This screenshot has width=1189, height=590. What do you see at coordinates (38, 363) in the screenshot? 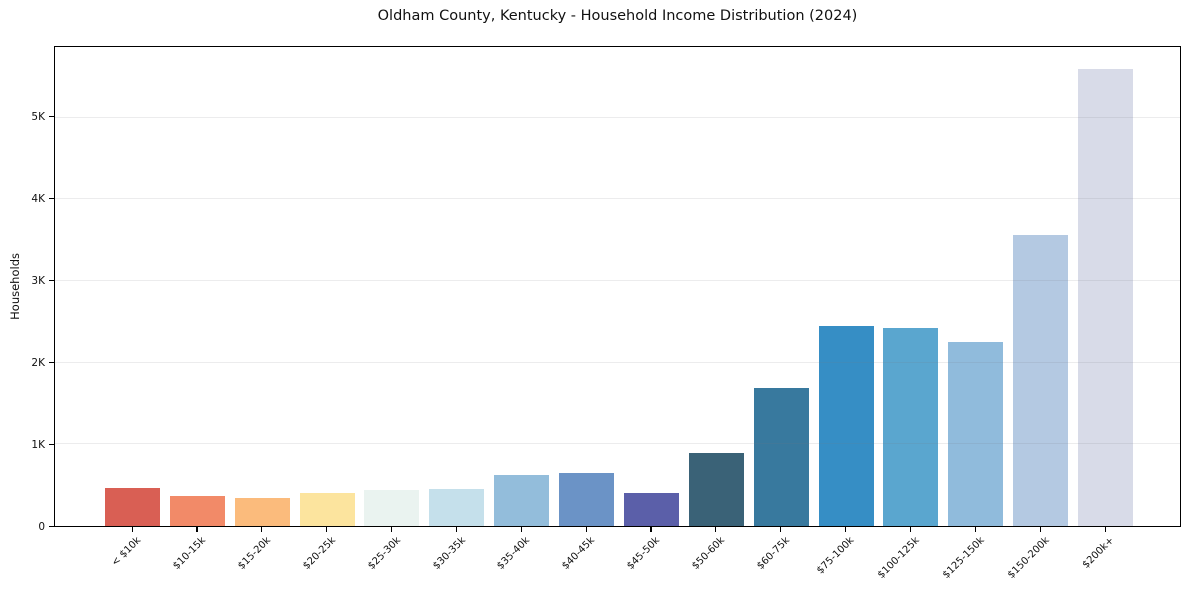
I see `y-tick-label: 2K` at bounding box center [38, 363].